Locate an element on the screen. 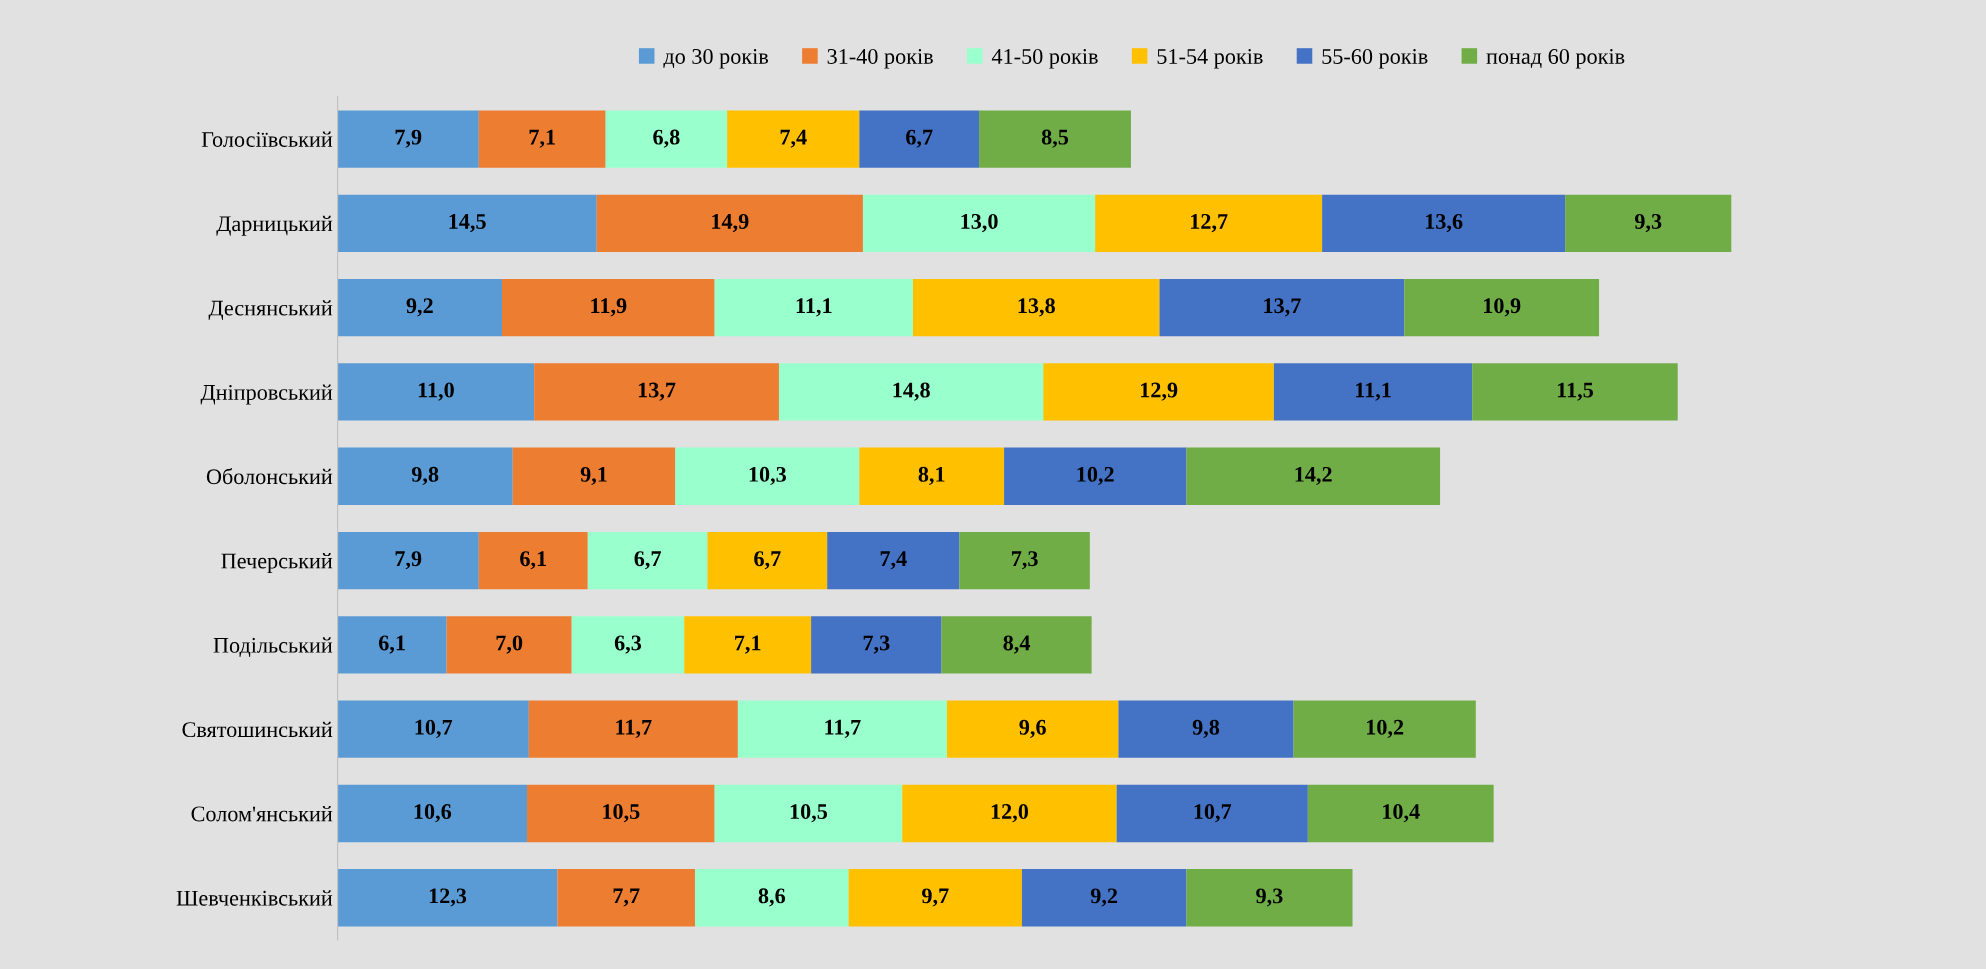 This screenshot has width=1986, height=969. y-tick-label: Подільський is located at coordinates (273, 647).